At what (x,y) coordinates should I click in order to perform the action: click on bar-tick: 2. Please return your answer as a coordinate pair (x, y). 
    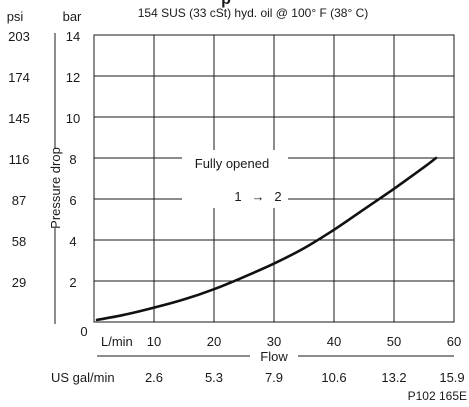
    Looking at the image, I should click on (72, 282).